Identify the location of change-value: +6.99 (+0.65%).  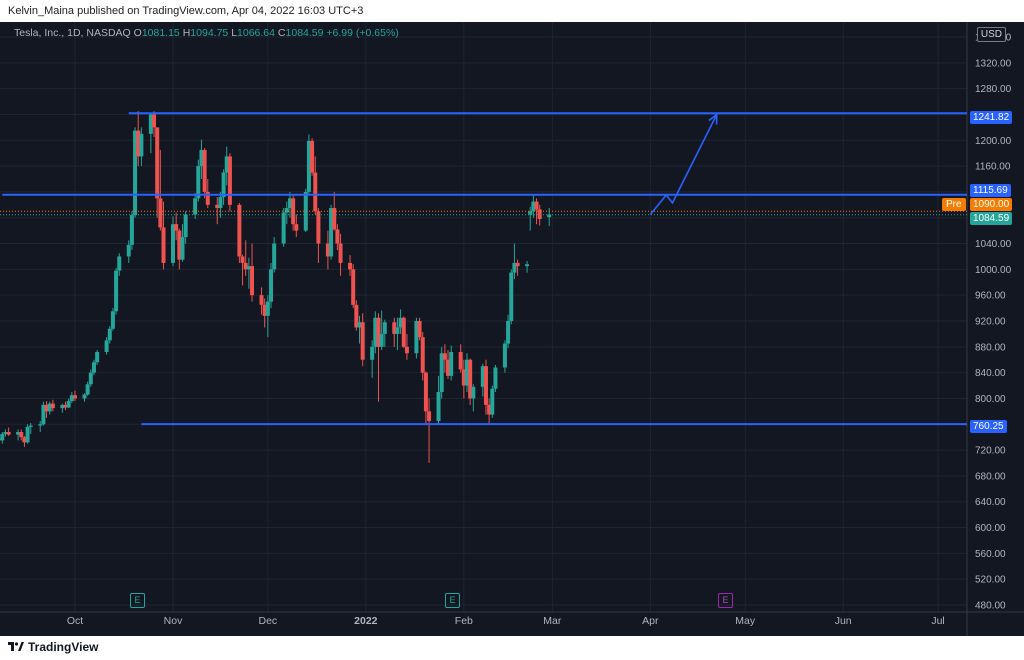
(362, 33).